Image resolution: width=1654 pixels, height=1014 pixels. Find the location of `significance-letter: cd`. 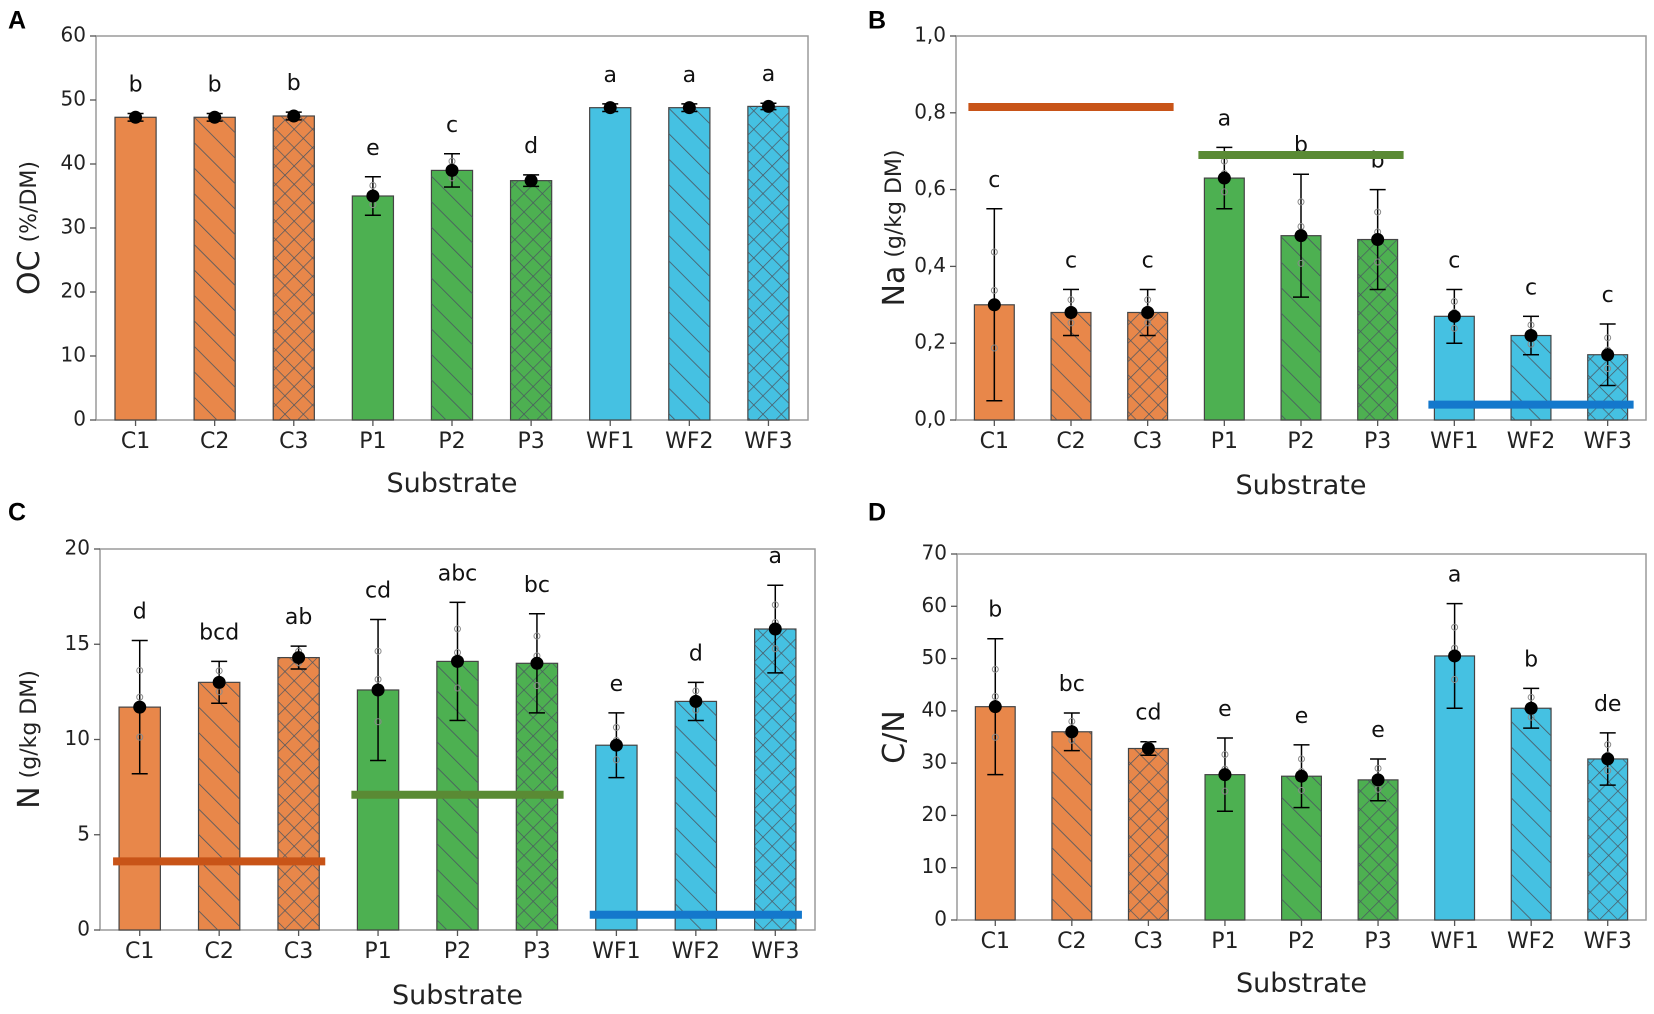

significance-letter: cd is located at coordinates (1148, 713).